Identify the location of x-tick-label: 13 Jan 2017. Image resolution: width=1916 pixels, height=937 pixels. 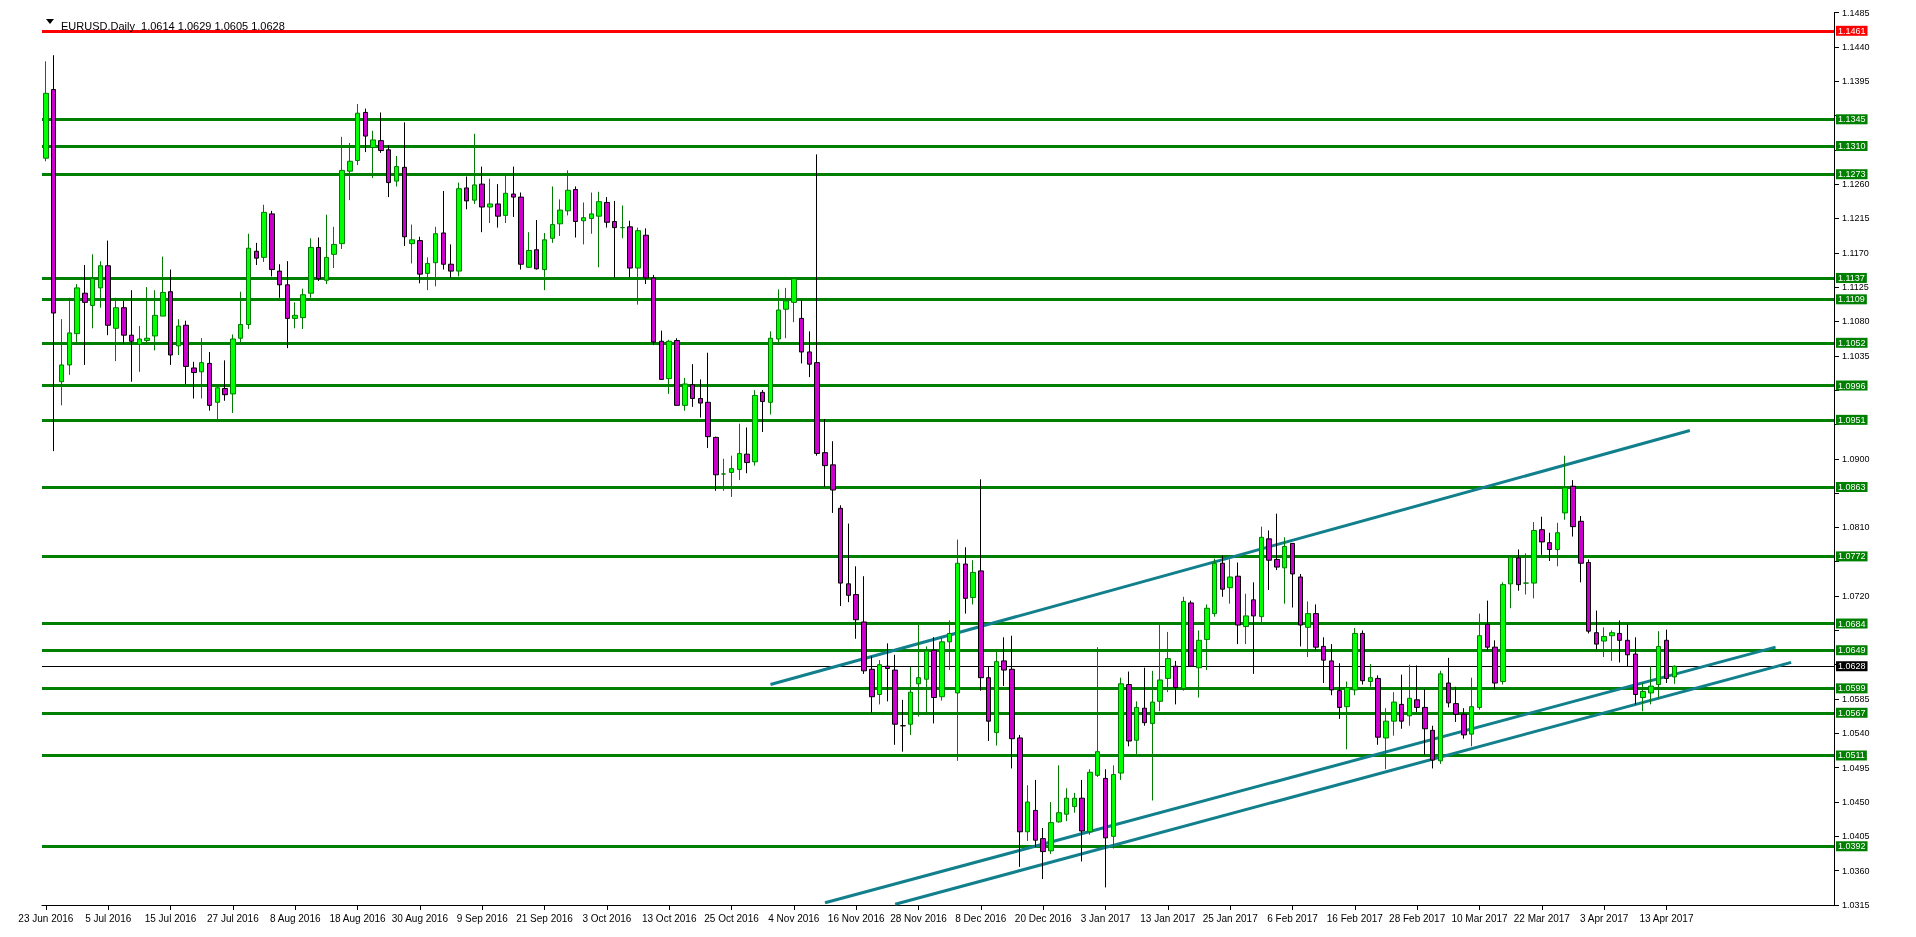
(1168, 918).